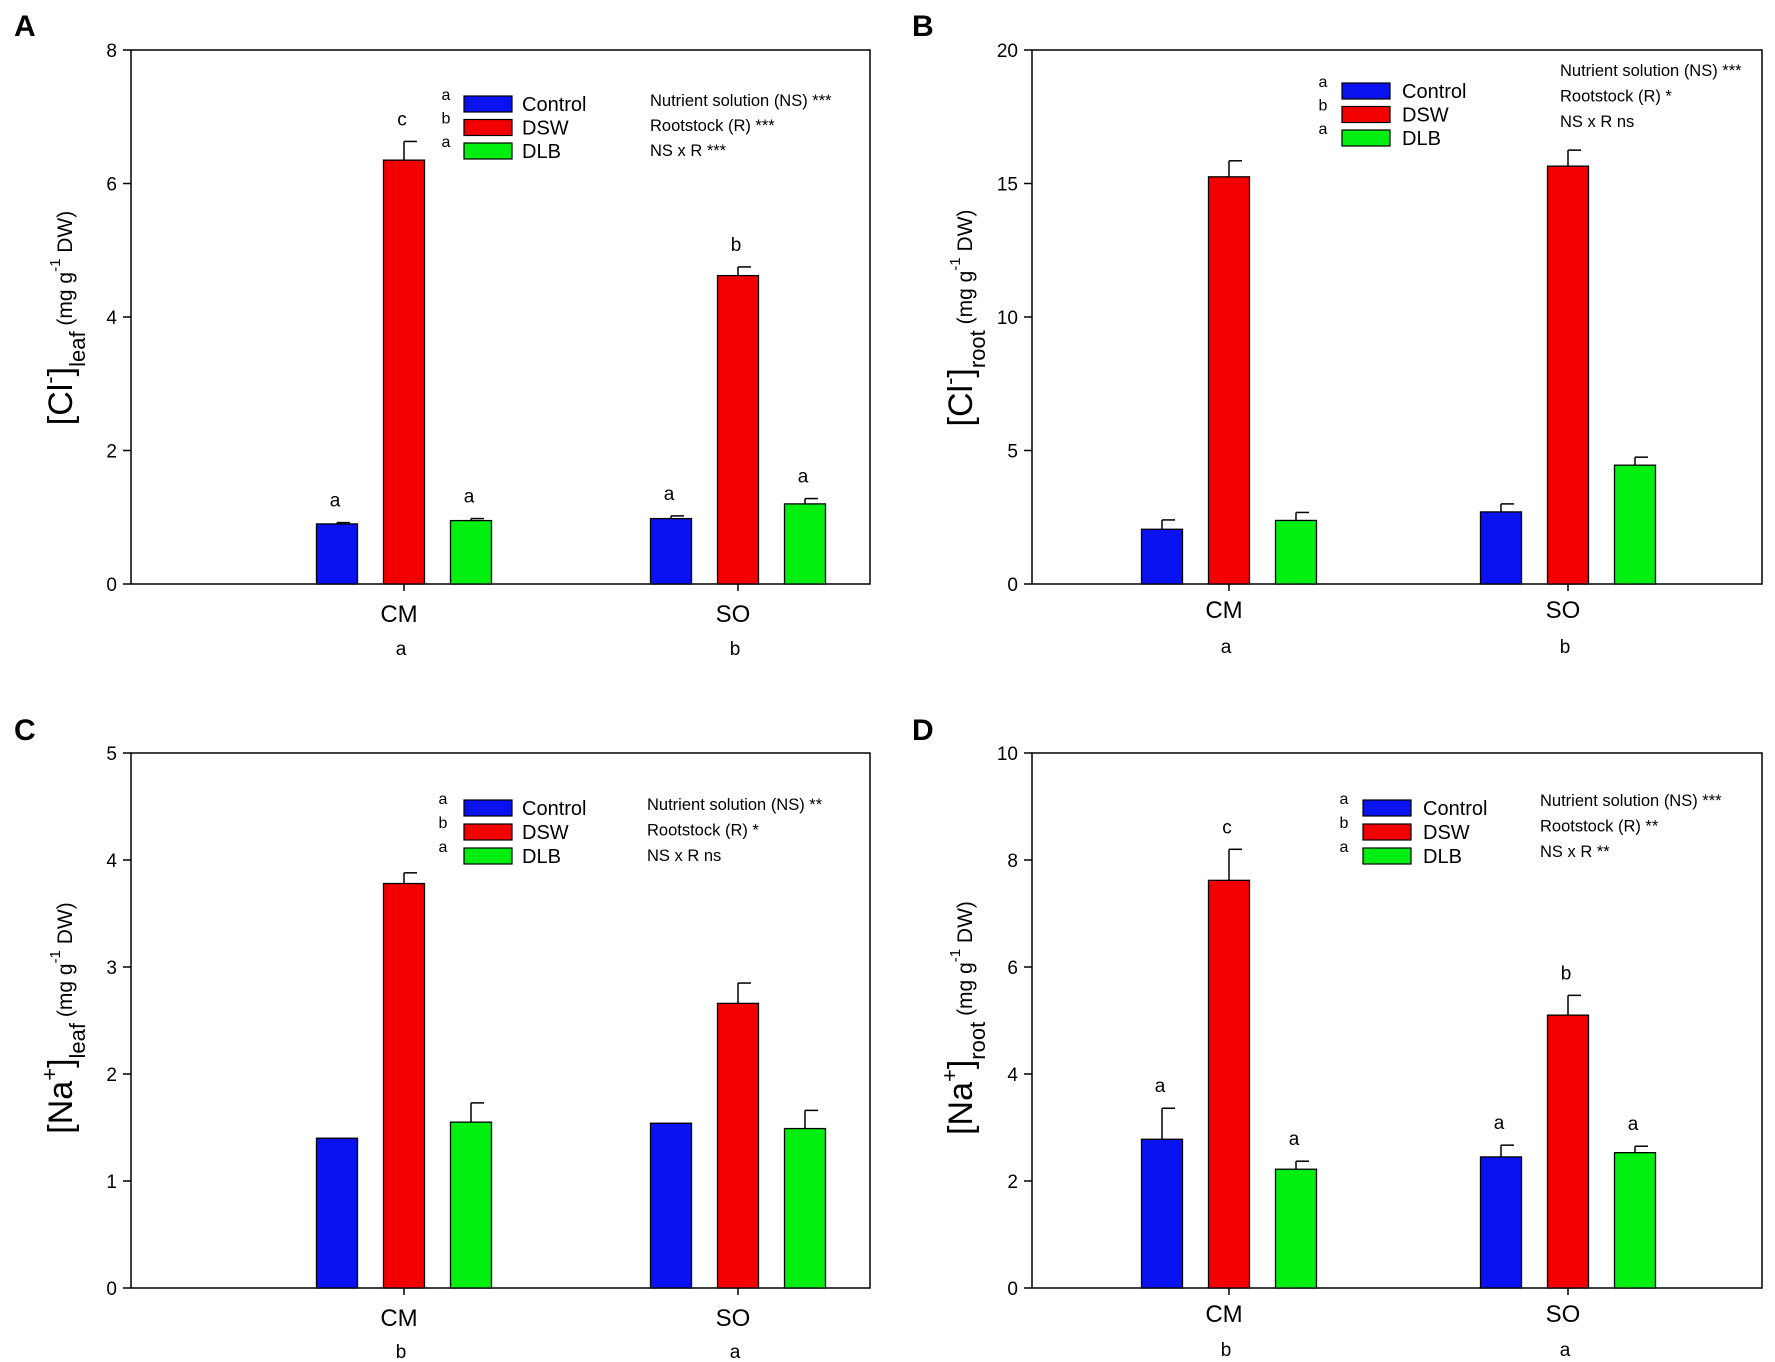 Image resolution: width=1775 pixels, height=1362 pixels. What do you see at coordinates (1566, 973) in the screenshot?
I see `significance-letter: b` at bounding box center [1566, 973].